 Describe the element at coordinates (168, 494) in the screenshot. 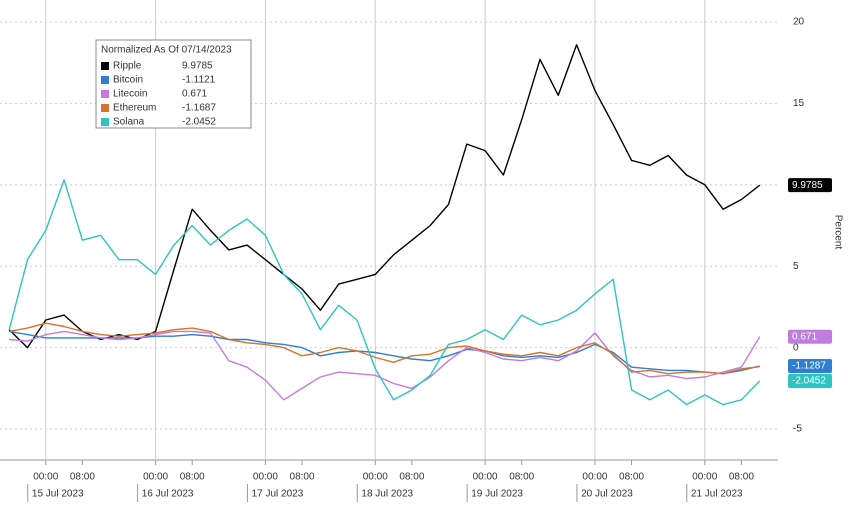

I see `x-date-label: 16 Jul 2023` at that location.